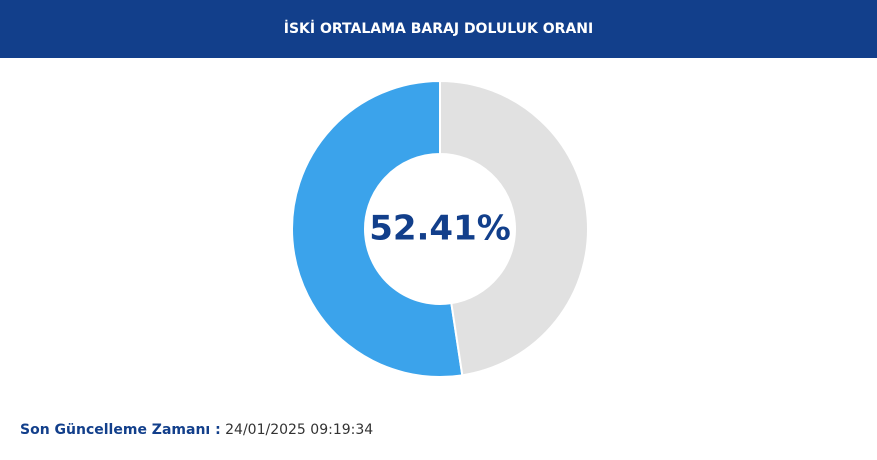  I want to click on center-label: 52.41%, so click(440, 229).